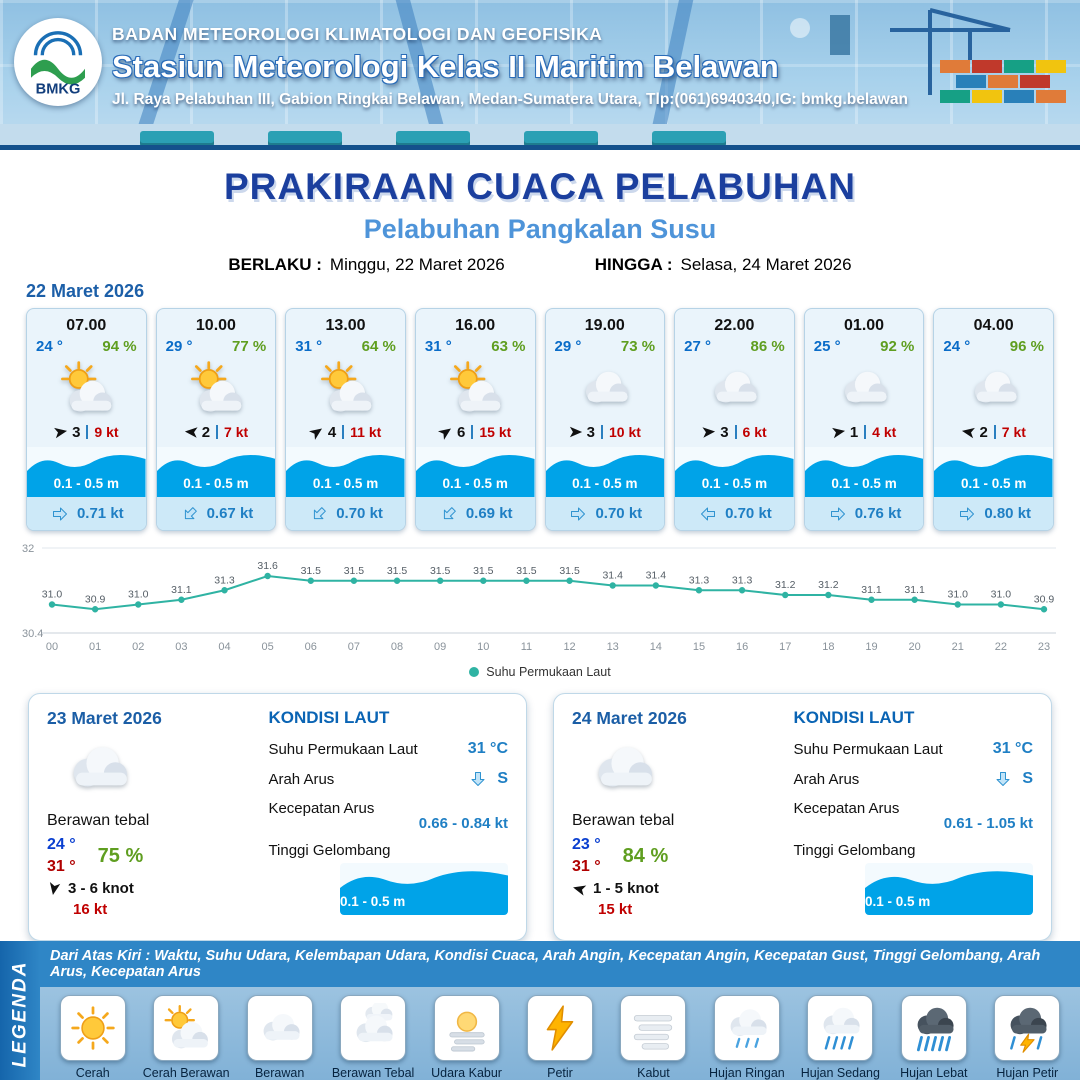 The image size is (1080, 1080). I want to click on slot-time: 16.00, so click(475, 325).